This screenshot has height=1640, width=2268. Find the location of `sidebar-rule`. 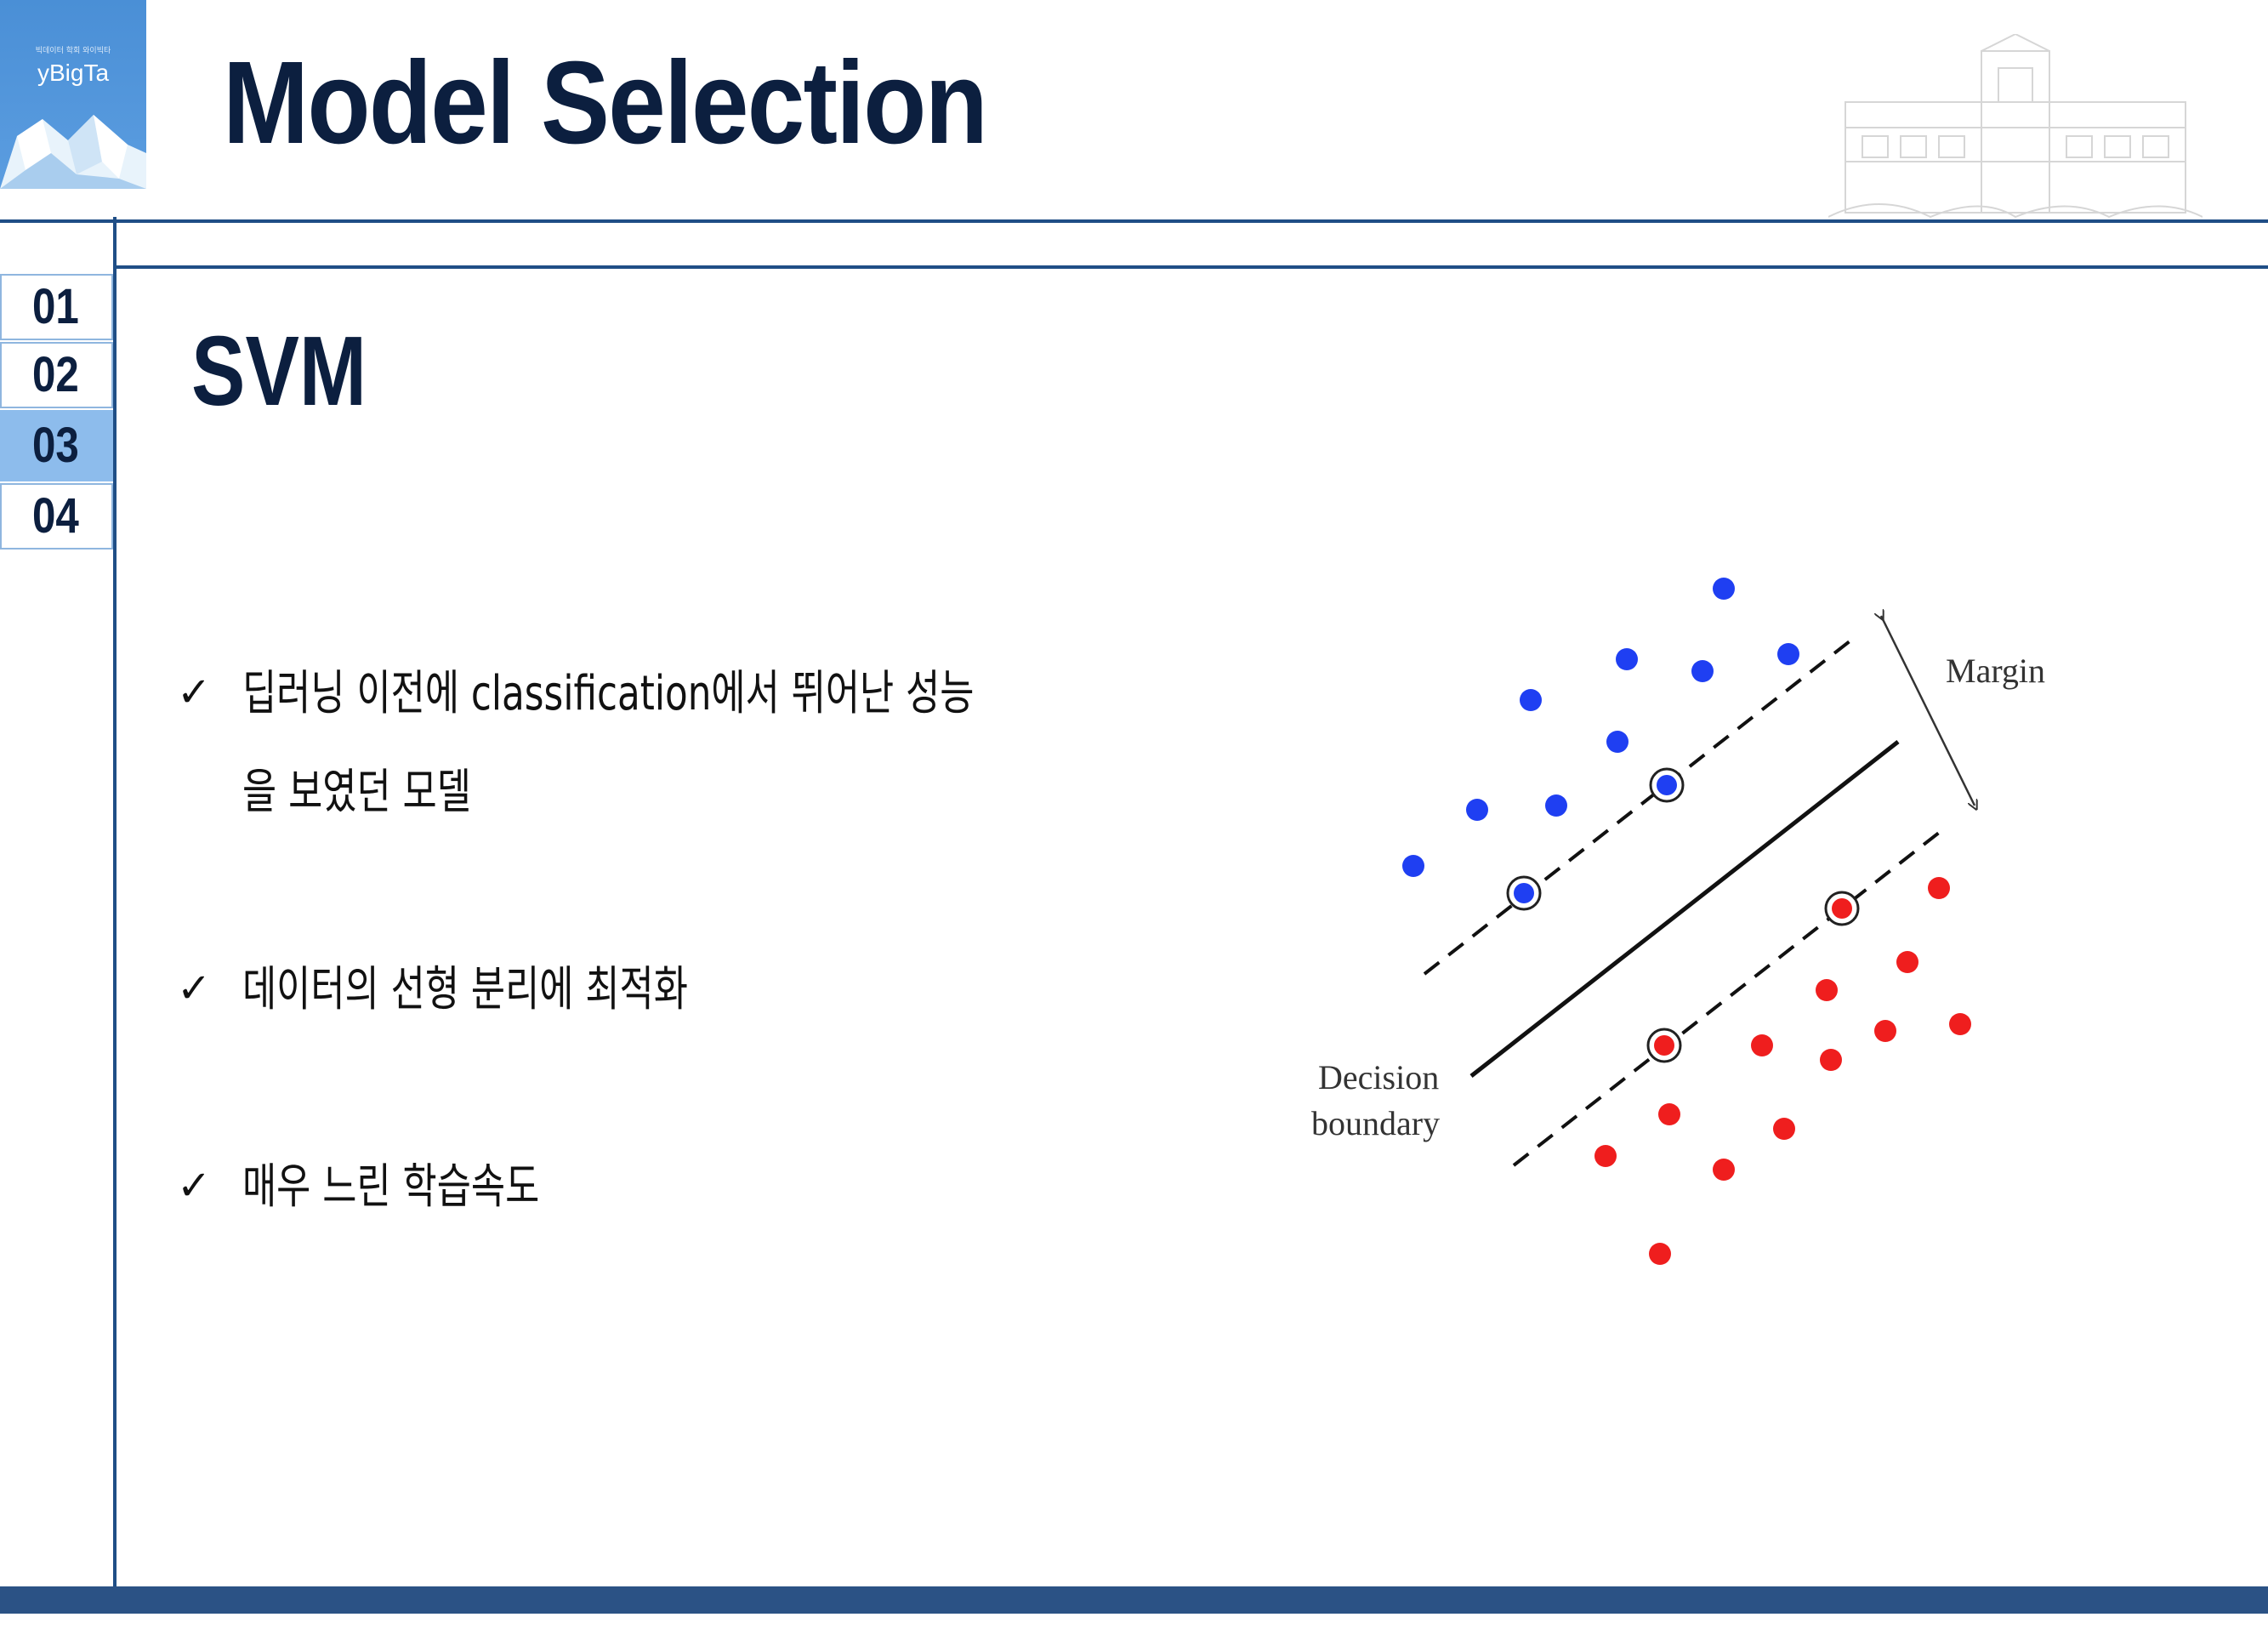

sidebar-rule is located at coordinates (115, 901).